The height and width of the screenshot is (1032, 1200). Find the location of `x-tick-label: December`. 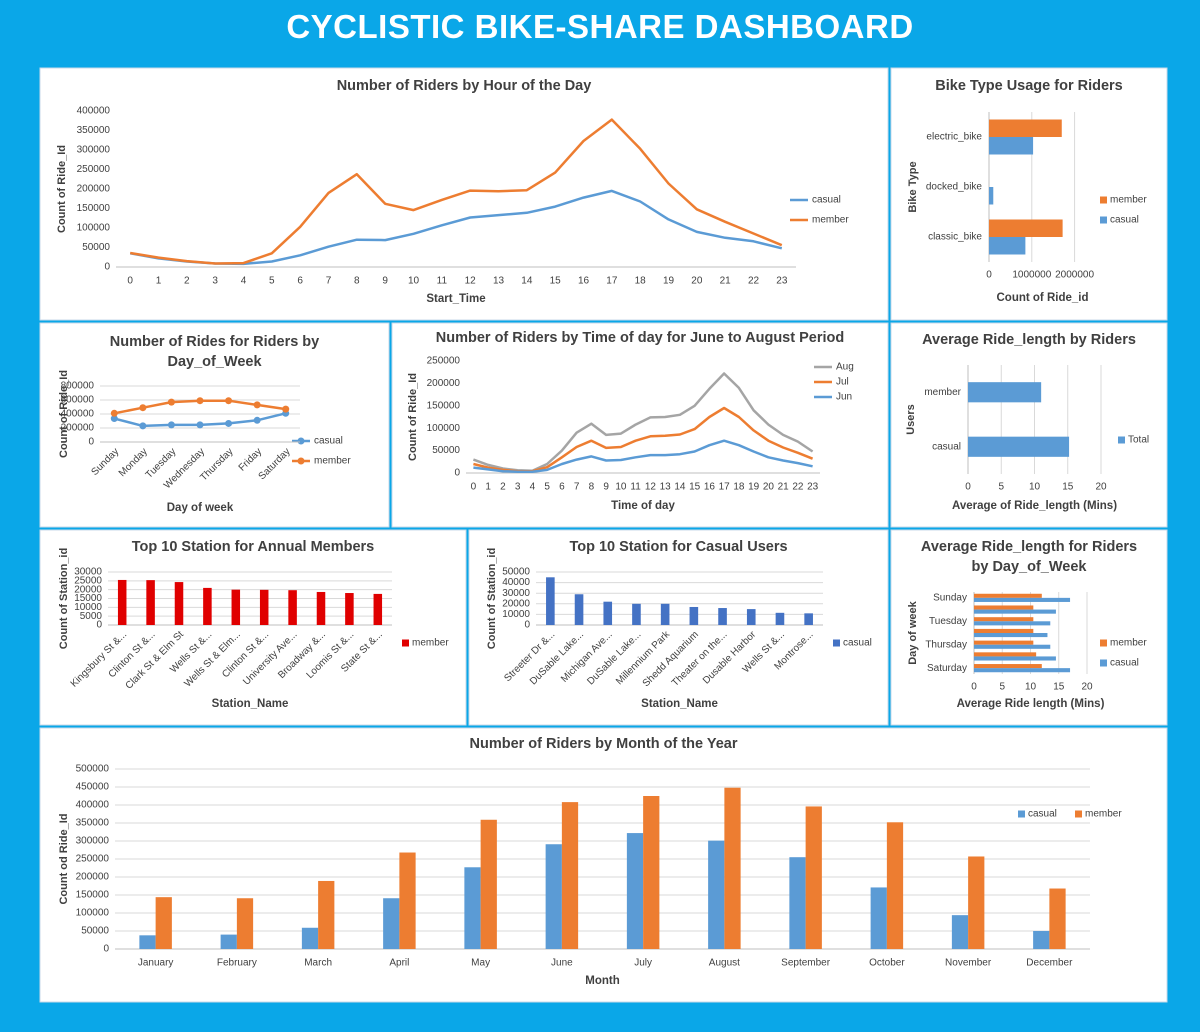

x-tick-label: December is located at coordinates (1049, 963).